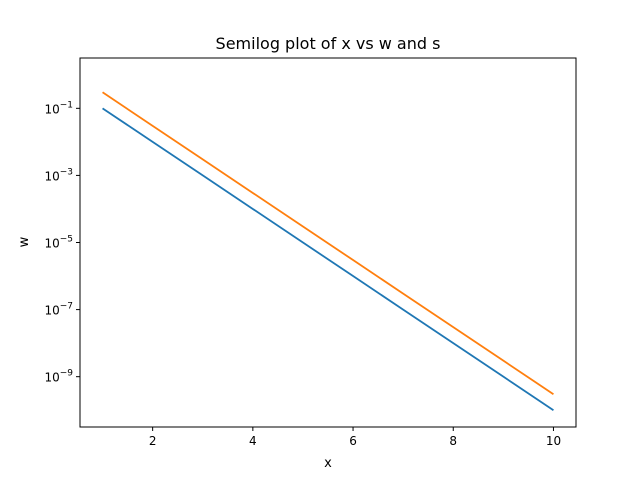 The width and height of the screenshot is (640, 480). What do you see at coordinates (253, 441) in the screenshot?
I see `x-tick-label: 4` at bounding box center [253, 441].